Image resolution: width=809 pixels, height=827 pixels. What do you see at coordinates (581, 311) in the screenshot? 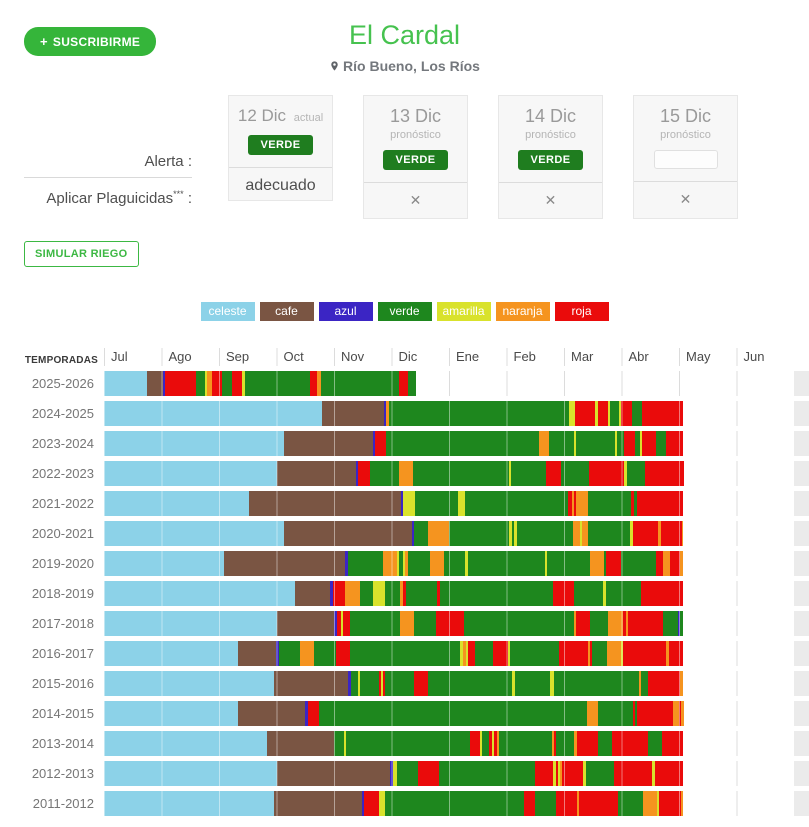
I see `legend-chip-roja: roja` at bounding box center [581, 311].